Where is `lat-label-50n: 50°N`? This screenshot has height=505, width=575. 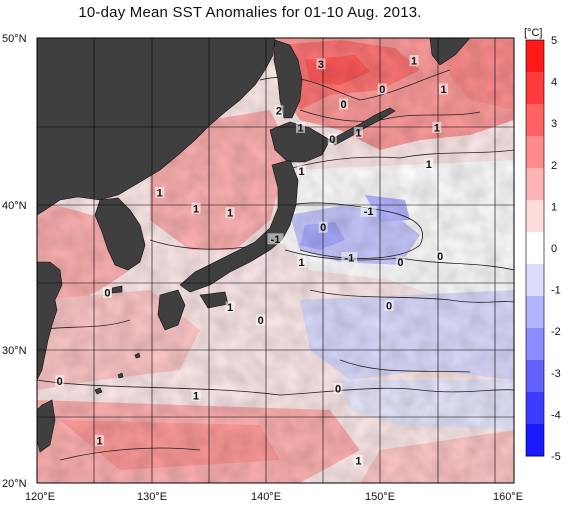
lat-label-50n: 50°N is located at coordinates (14, 39).